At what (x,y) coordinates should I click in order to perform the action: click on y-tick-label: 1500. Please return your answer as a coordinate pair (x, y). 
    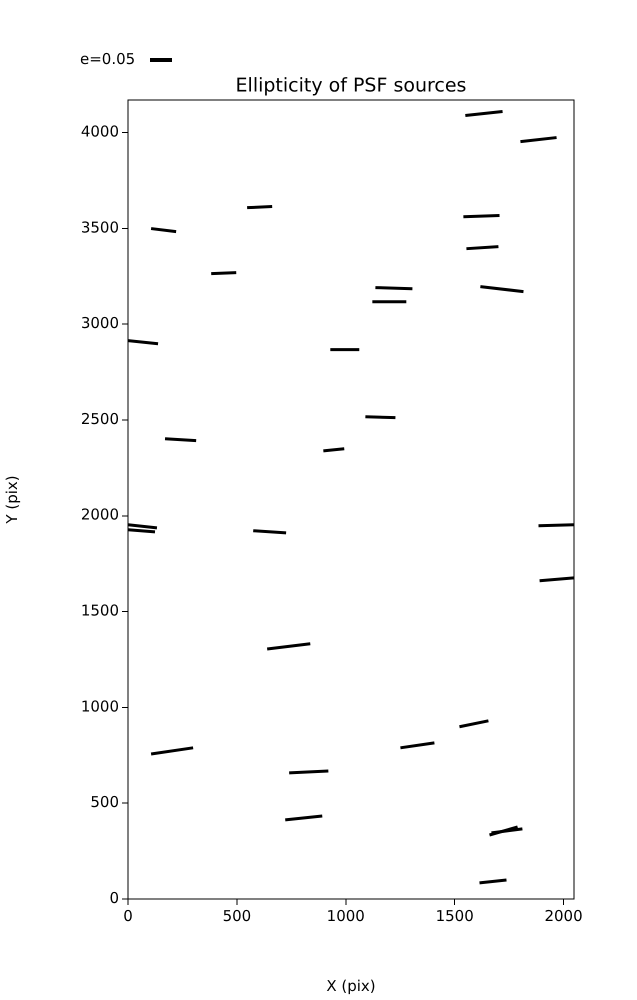
    Looking at the image, I should click on (99, 610).